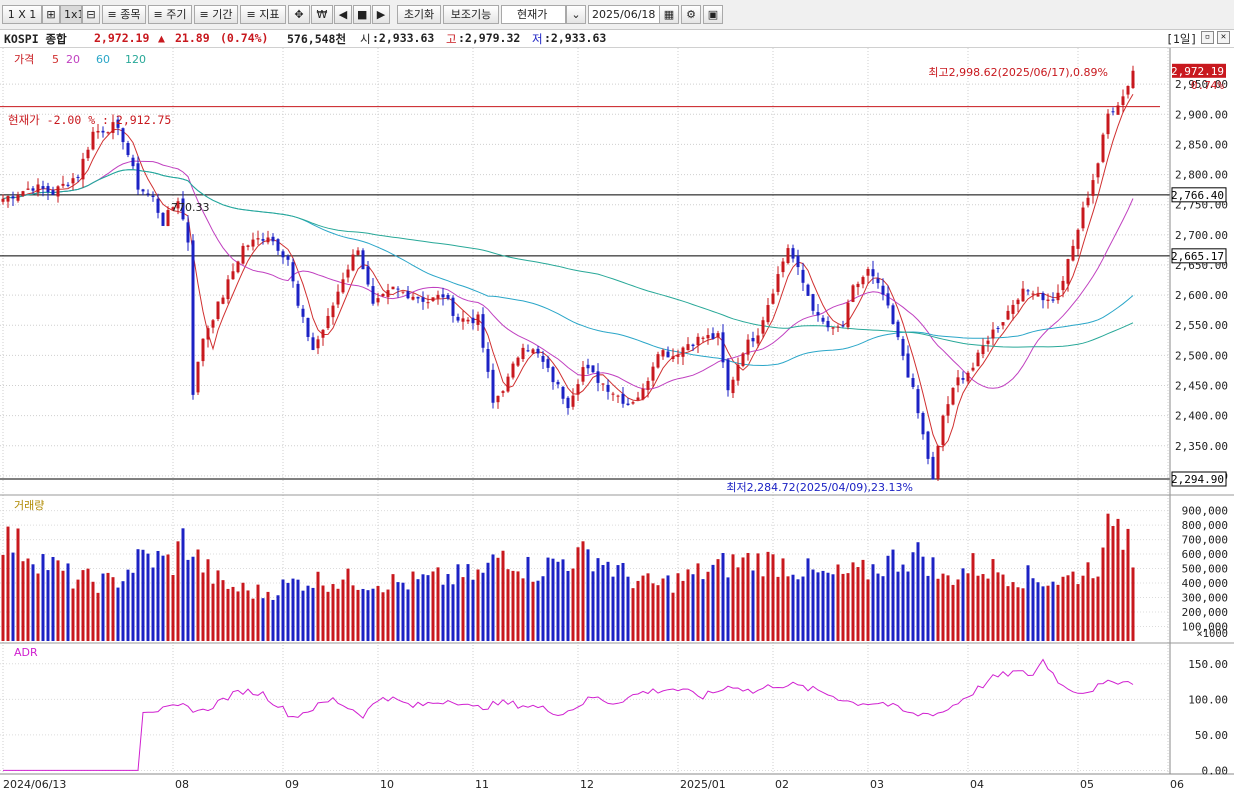  Describe the element at coordinates (1201, 175) in the screenshot. I see `price-tick-label: 2,800.00` at that location.